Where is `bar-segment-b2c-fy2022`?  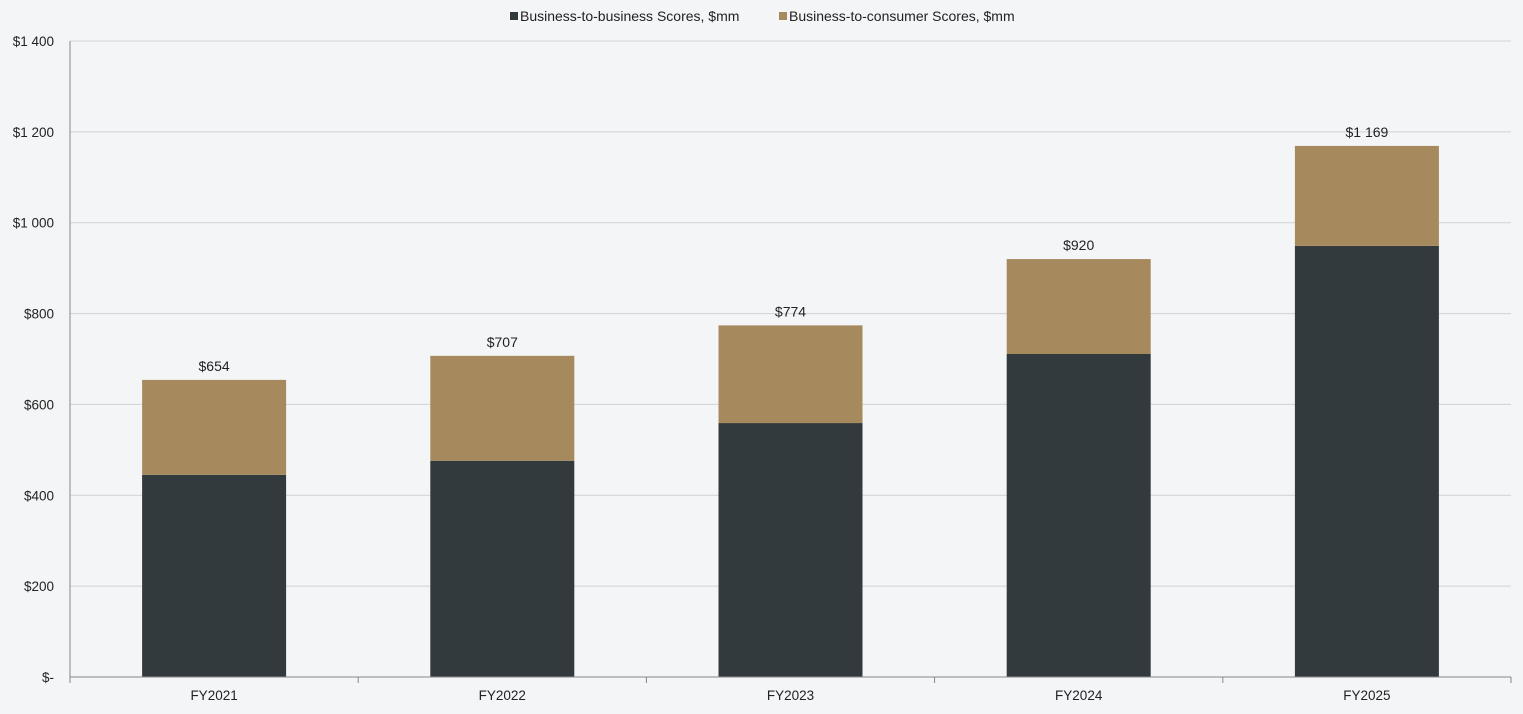 bar-segment-b2c-fy2022 is located at coordinates (502, 408).